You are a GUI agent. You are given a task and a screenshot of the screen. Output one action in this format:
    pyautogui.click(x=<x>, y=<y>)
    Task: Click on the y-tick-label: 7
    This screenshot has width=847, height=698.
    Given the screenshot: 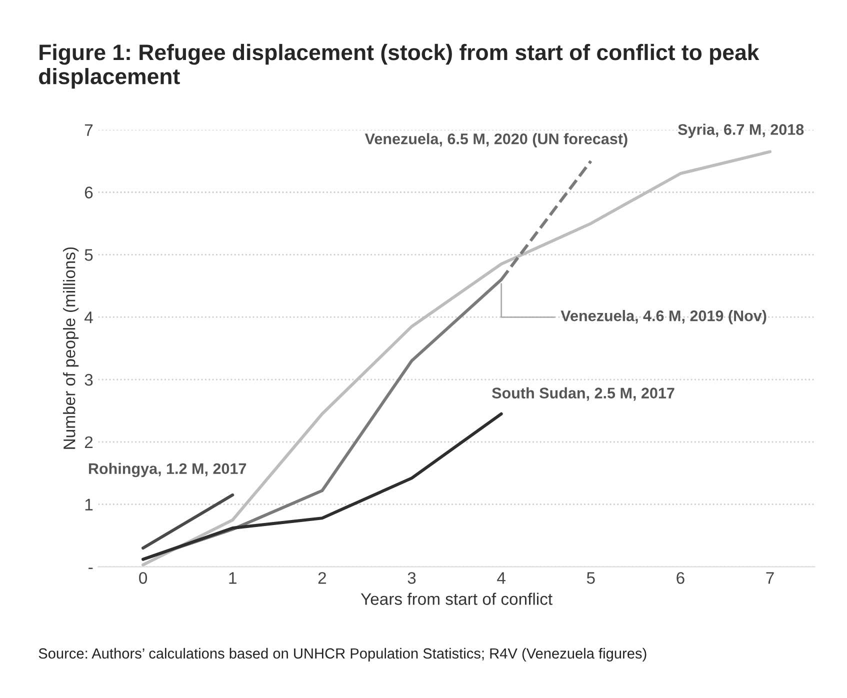 What is the action you would take?
    pyautogui.click(x=88, y=130)
    